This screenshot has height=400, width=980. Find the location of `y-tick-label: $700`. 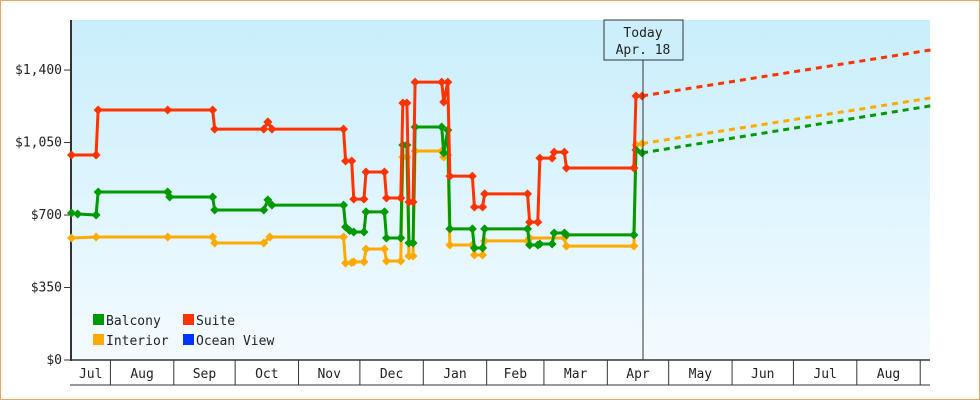

y-tick-label: $700 is located at coordinates (46, 215).